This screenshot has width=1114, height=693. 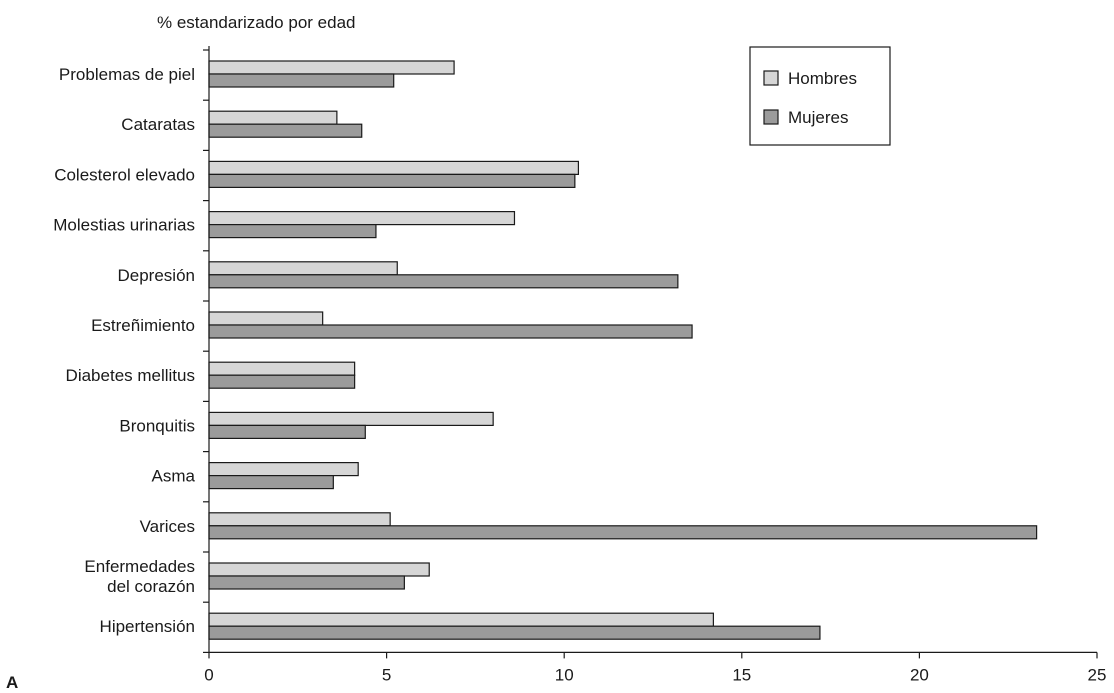 What do you see at coordinates (1097, 674) in the screenshot?
I see `x-tick-label-5: 25` at bounding box center [1097, 674].